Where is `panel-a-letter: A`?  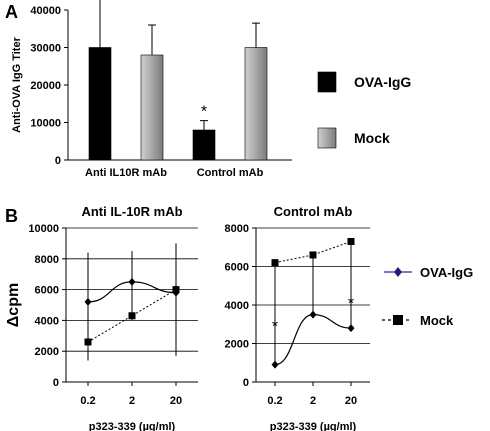
panel-a-letter: A is located at coordinates (11, 12).